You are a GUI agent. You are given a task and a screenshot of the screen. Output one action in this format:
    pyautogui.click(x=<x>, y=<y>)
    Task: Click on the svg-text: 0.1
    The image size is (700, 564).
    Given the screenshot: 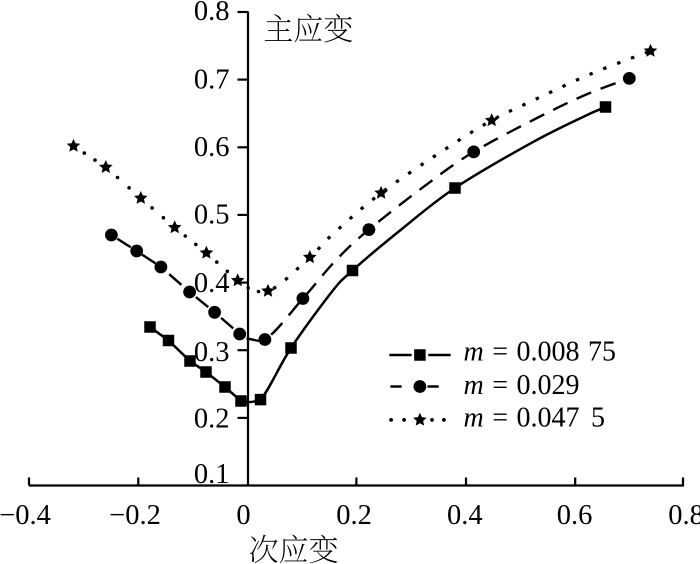 What is the action you would take?
    pyautogui.click(x=212, y=474)
    